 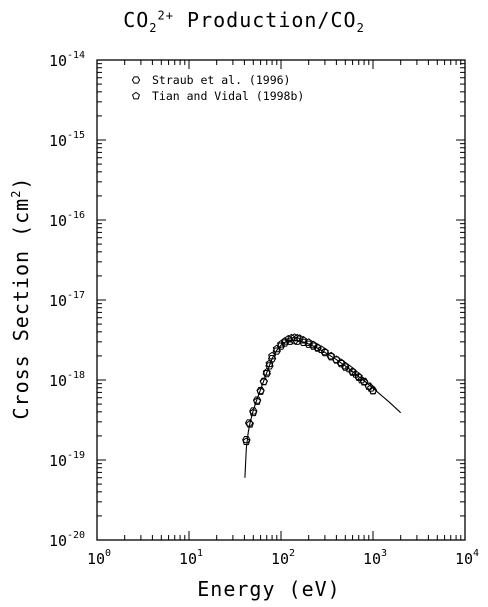 I want to click on legend-label: Straub et al. (1996), so click(x=221, y=80).